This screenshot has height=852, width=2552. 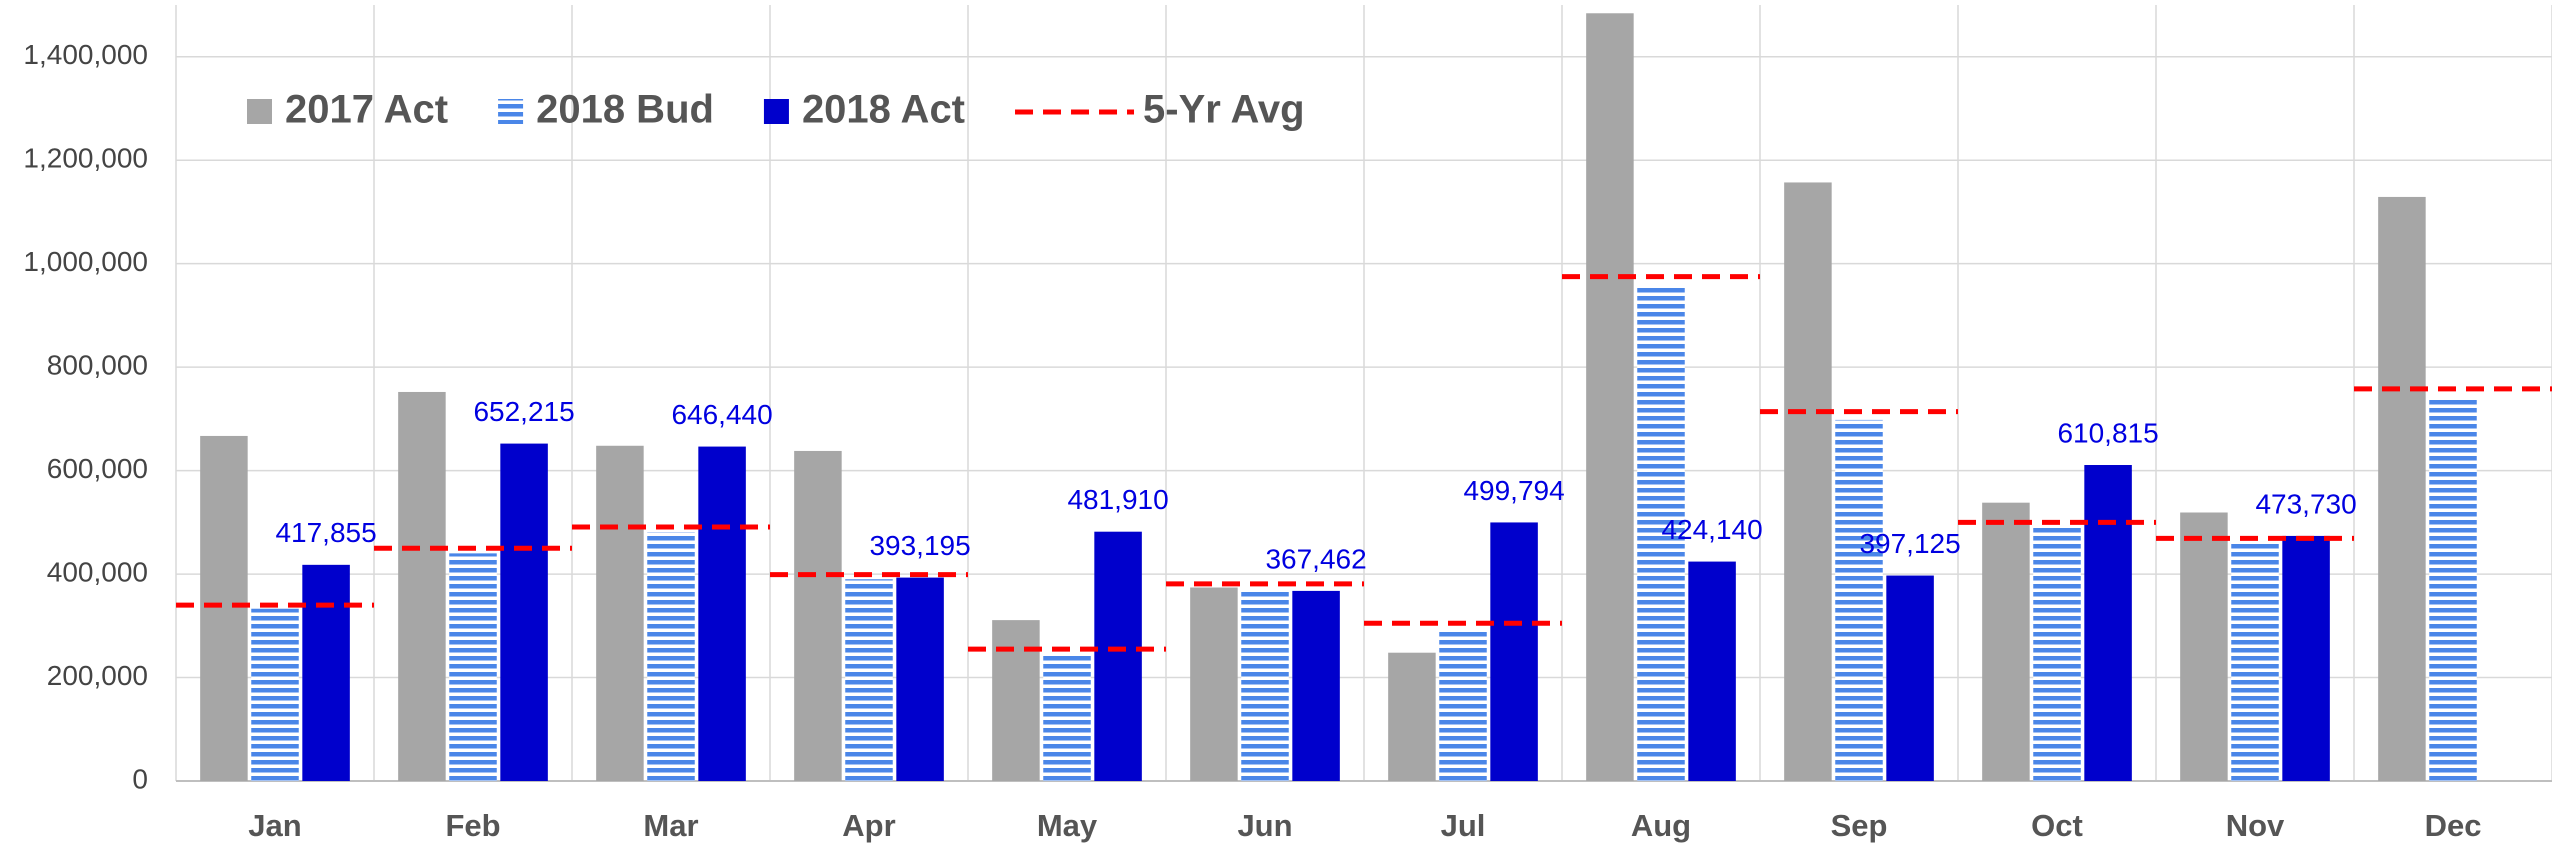 What do you see at coordinates (1513, 490) in the screenshot?
I see `data-label: 499,794` at bounding box center [1513, 490].